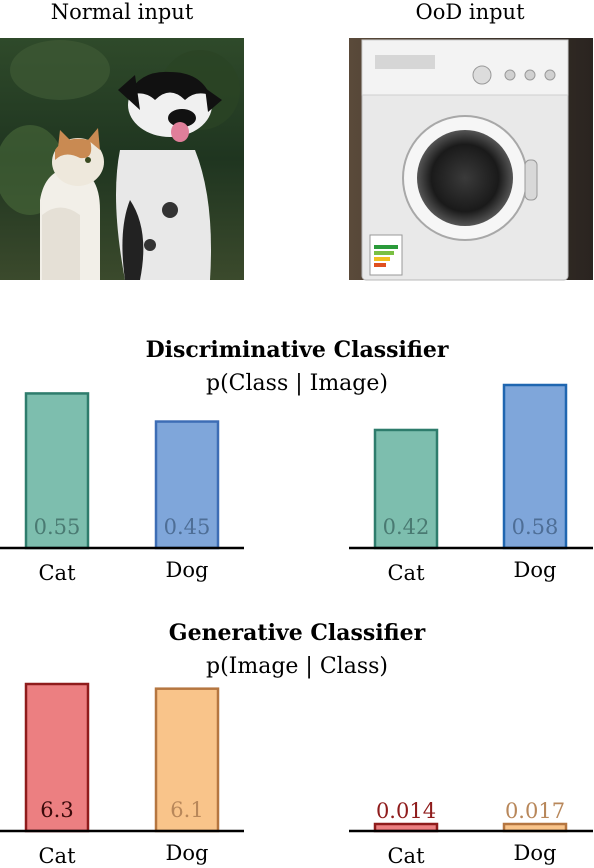 This screenshot has height=868, width=594. I want to click on data-label: 6.3, so click(56, 810).